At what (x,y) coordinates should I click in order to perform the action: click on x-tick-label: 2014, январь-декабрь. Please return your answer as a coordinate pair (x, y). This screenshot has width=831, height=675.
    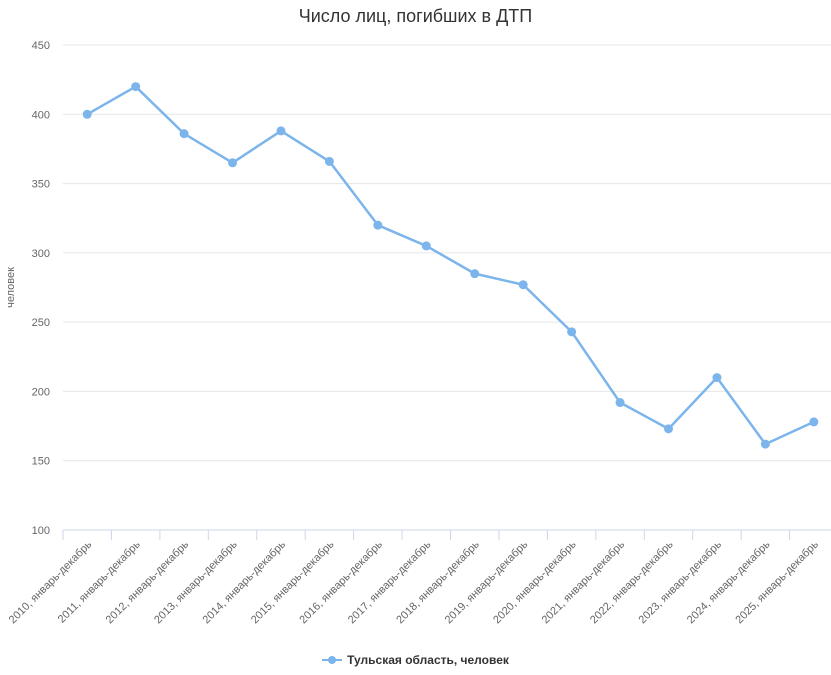
    Looking at the image, I should click on (245, 582).